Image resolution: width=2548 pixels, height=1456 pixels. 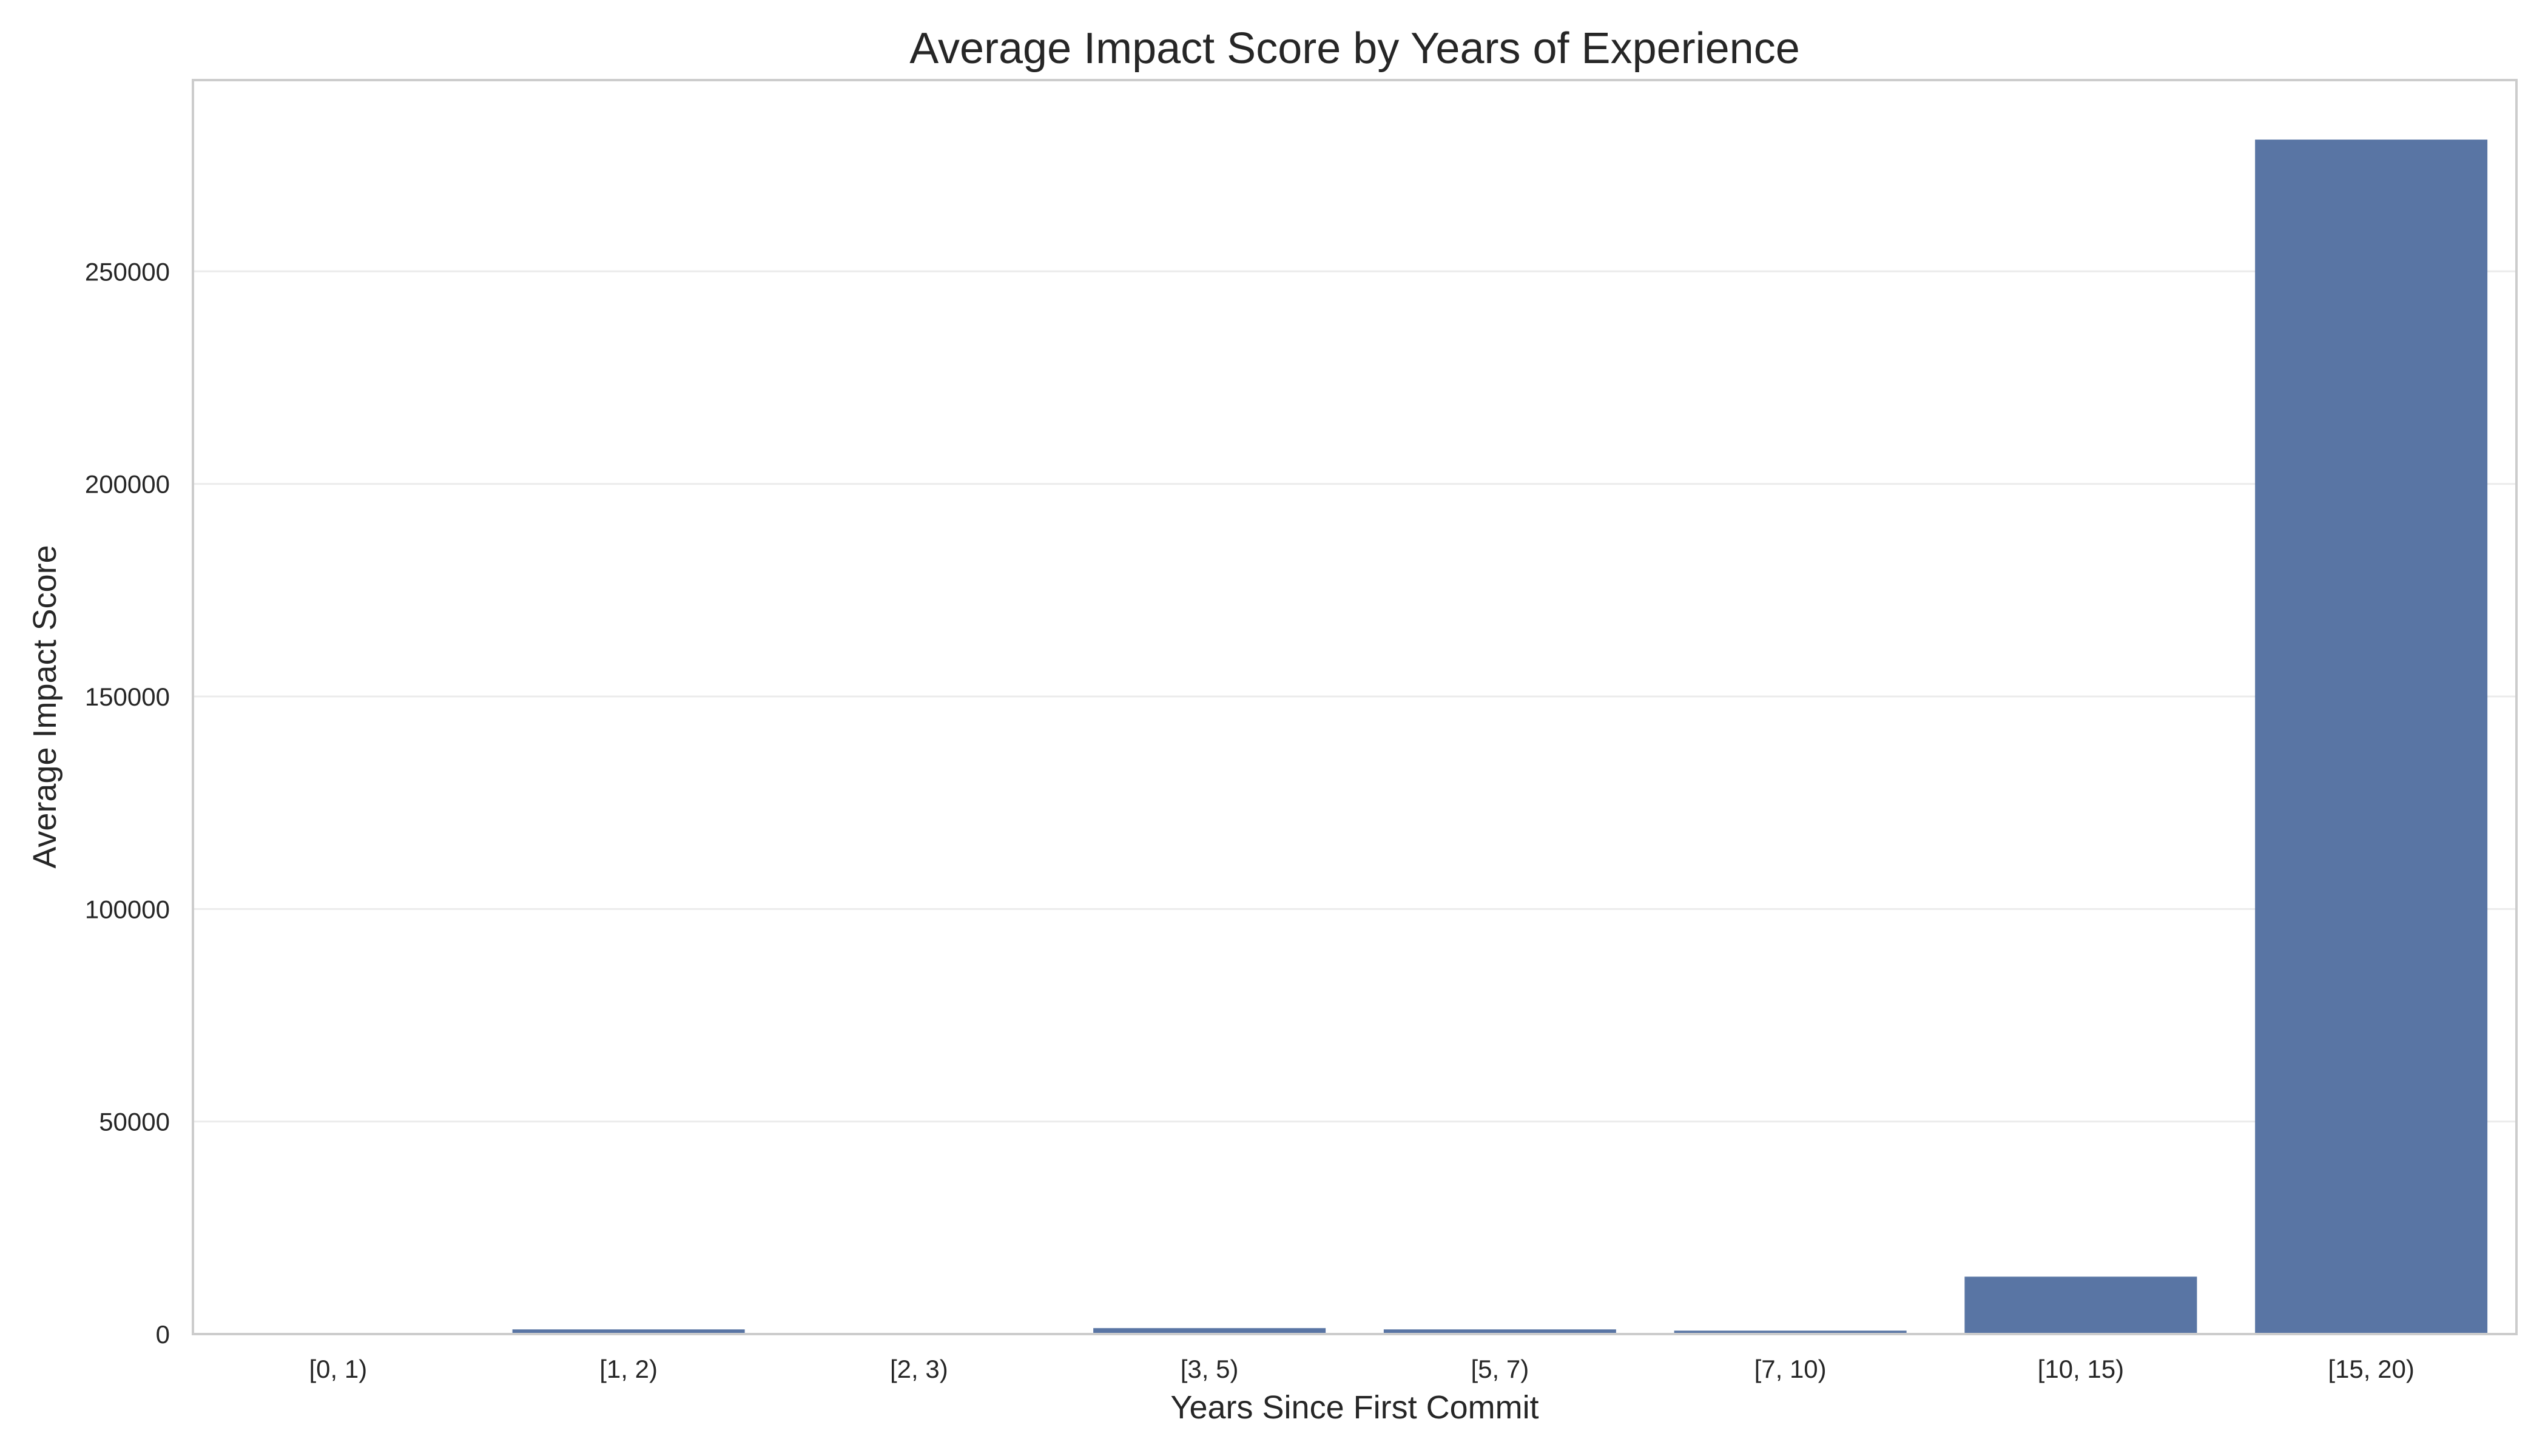 I want to click on x-tick-label: [5, 7), so click(x=1500, y=1369).